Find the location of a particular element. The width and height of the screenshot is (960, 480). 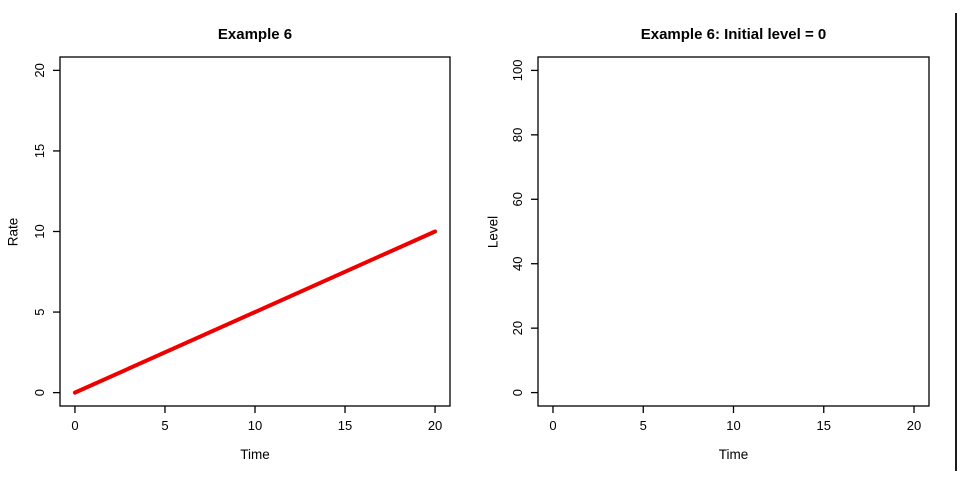

y-axis-tick-label: 100 is located at coordinates (517, 71).